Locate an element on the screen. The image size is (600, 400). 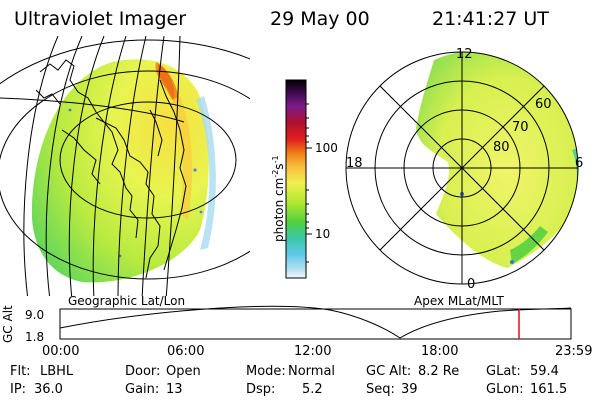
glon-value: 161.5 is located at coordinates (549, 389).